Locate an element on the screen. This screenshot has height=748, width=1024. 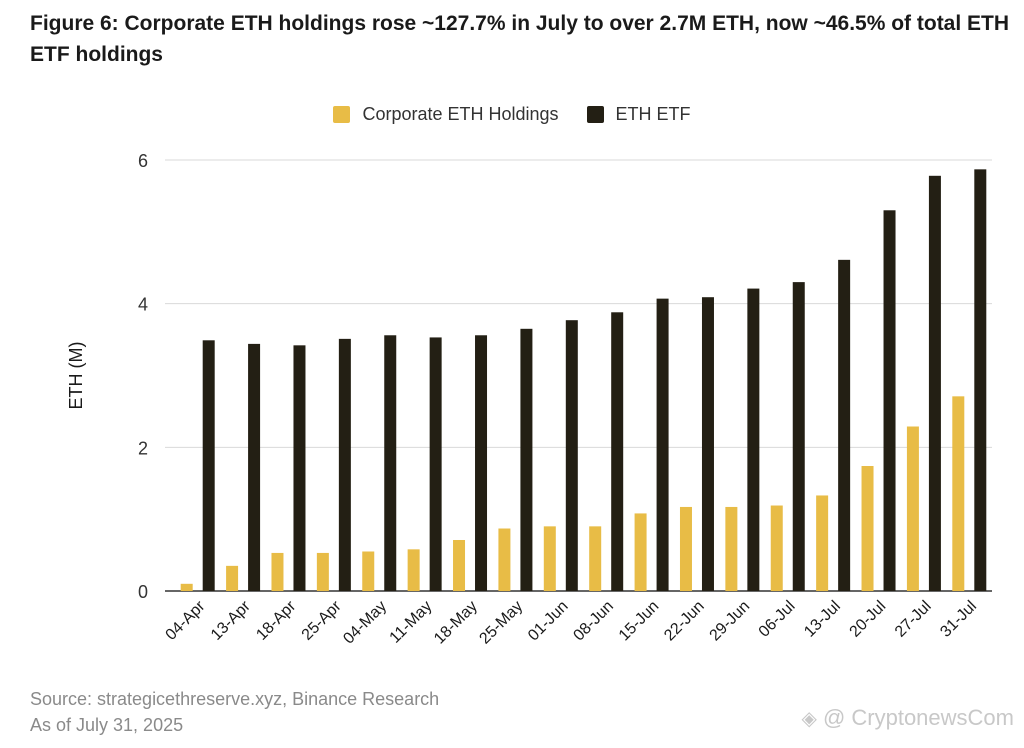
x-tick-label: 18-Apr is located at coordinates (276, 620).